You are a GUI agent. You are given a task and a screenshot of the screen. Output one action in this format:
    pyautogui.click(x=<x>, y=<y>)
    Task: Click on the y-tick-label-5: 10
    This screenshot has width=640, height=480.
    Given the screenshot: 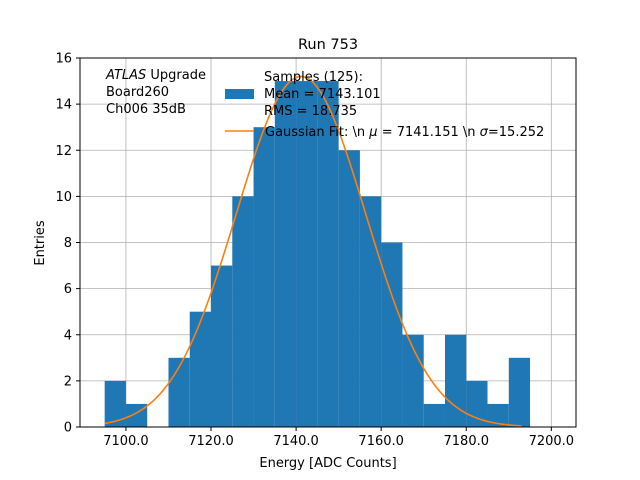 What is the action you would take?
    pyautogui.click(x=63, y=197)
    